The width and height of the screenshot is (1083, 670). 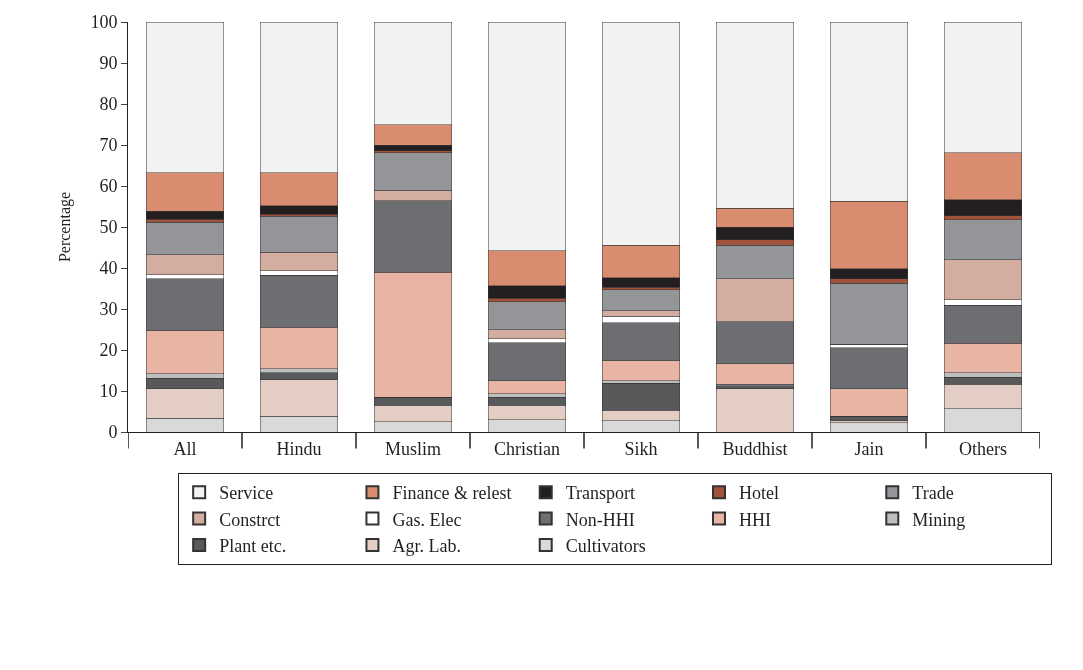 What do you see at coordinates (108, 268) in the screenshot?
I see `y-tick-label: 40` at bounding box center [108, 268].